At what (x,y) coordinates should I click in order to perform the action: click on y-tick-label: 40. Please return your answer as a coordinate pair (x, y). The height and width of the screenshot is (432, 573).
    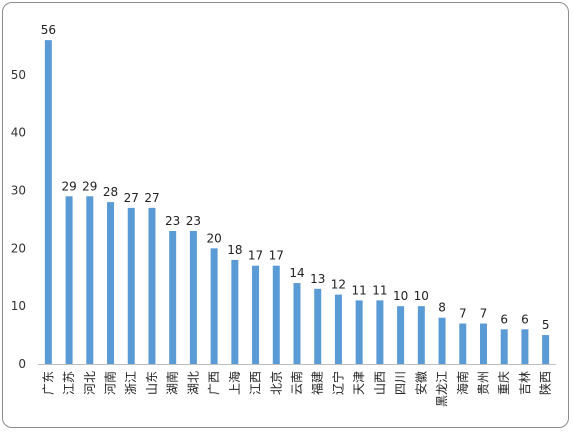
    Looking at the image, I should click on (18, 133).